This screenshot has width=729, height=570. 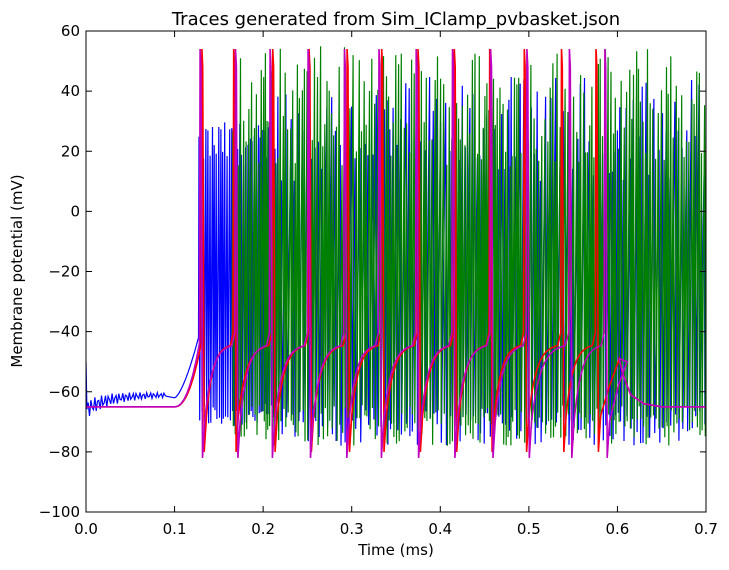 I want to click on y-tick-label: −60, so click(x=64, y=392).